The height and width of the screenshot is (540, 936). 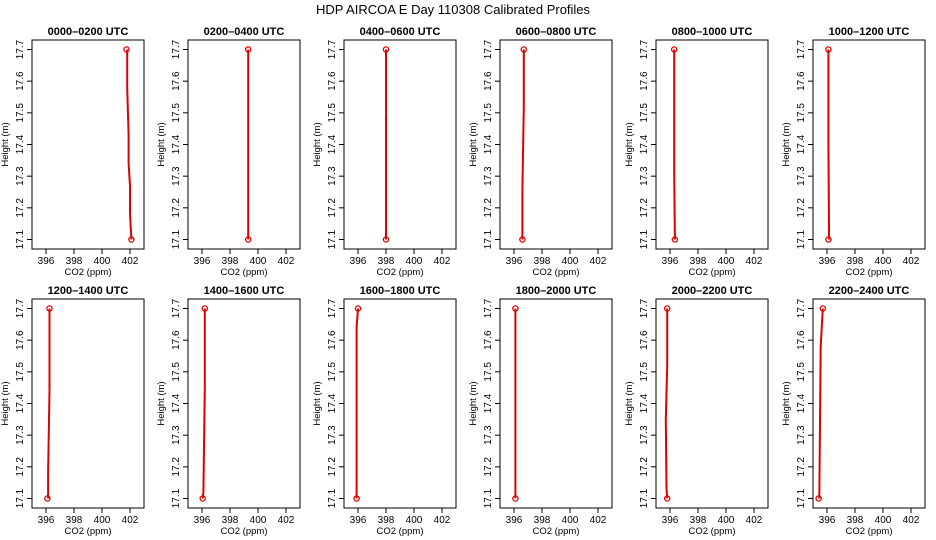 What do you see at coordinates (869, 32) in the screenshot?
I see `panel-title: 1000–1200 UTC` at bounding box center [869, 32].